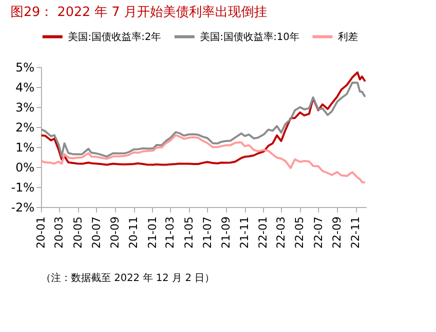  Describe the element at coordinates (348, 36) in the screenshot. I see `legend-label: 利差` at that location.